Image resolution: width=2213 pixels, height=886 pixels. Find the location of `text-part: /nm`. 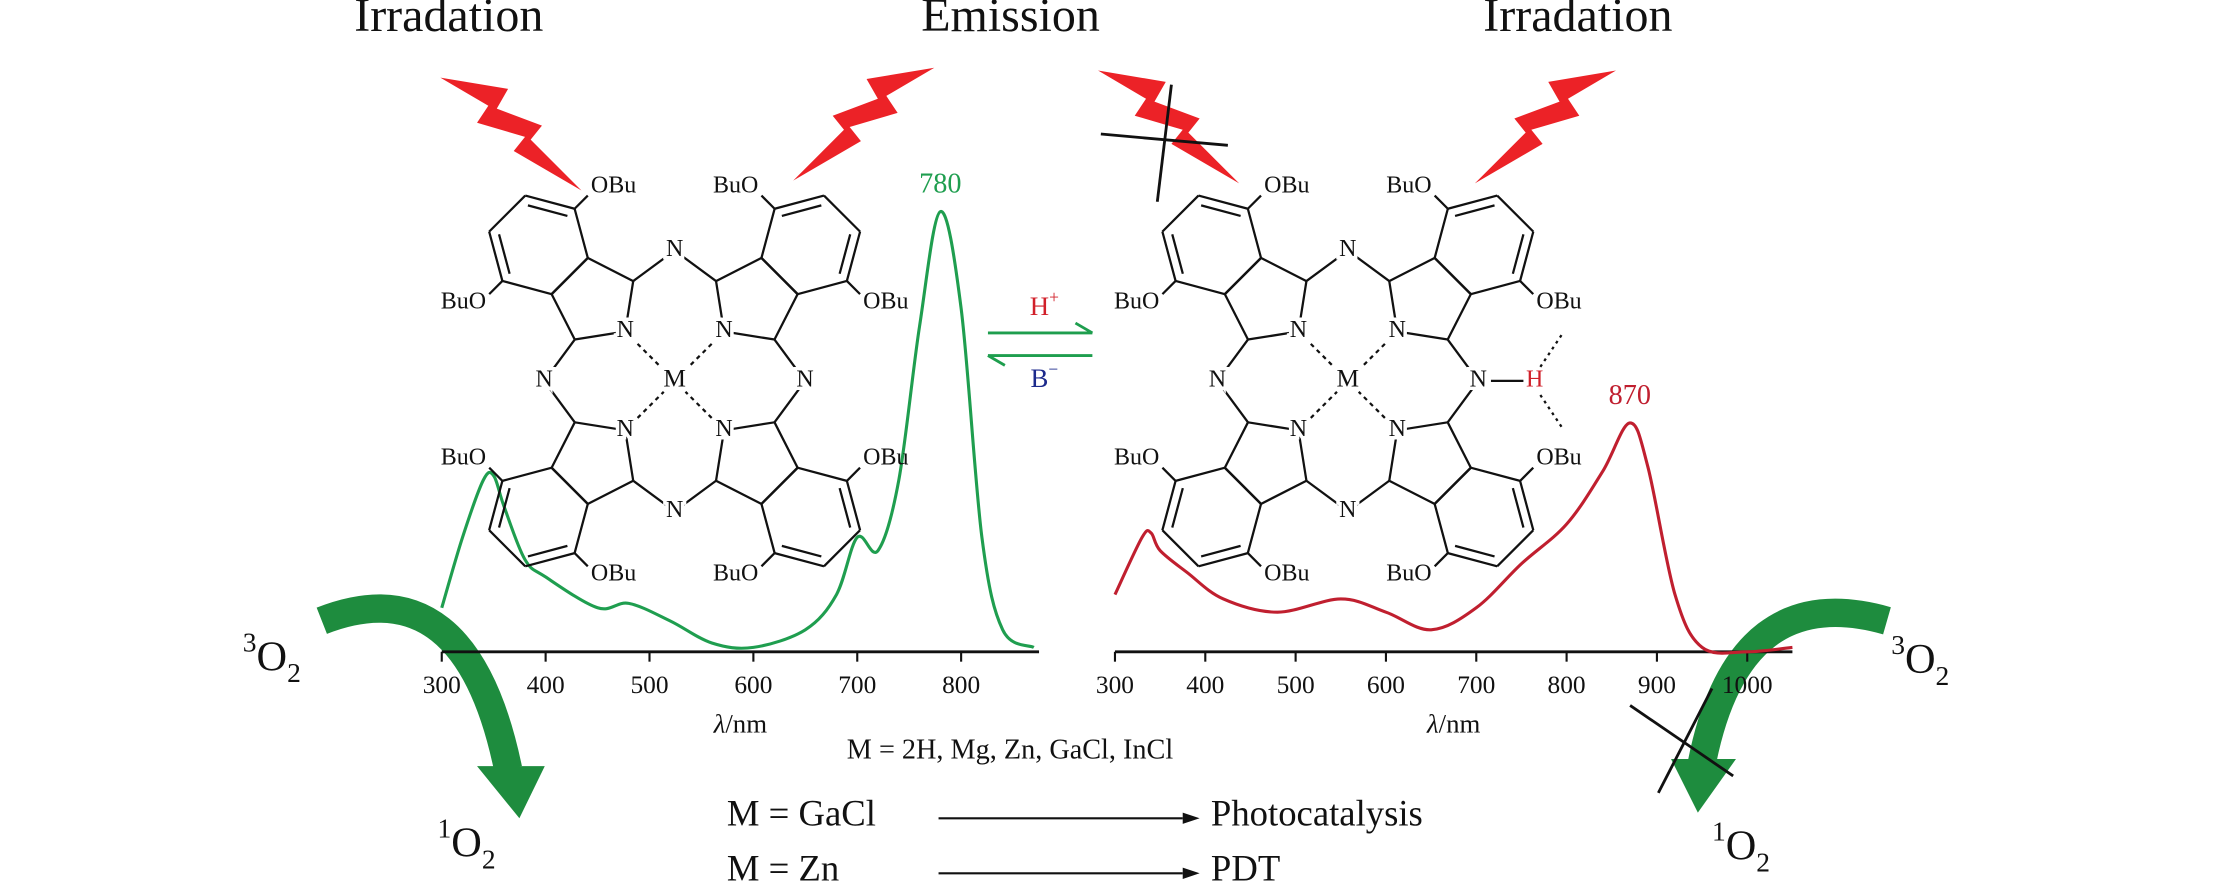

text-part: /nm is located at coordinates (746, 724).